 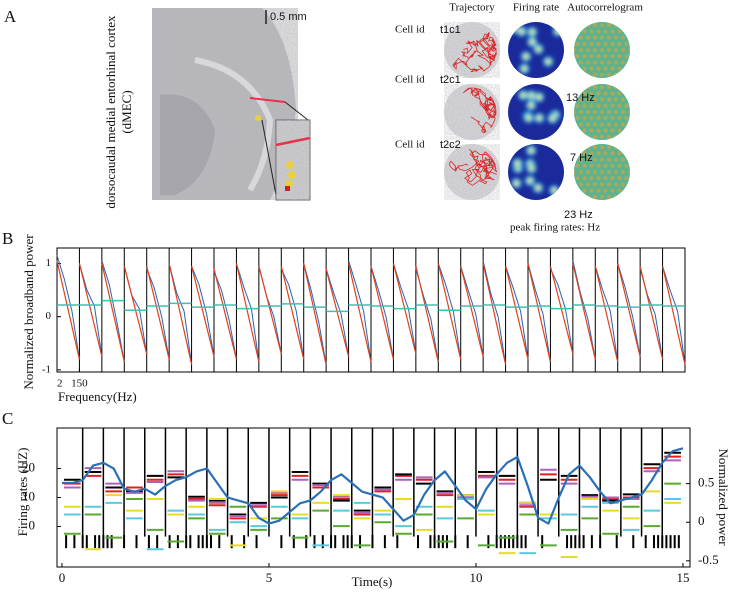 I want to click on y2-axis-label: Normalized power, so click(x=723, y=497).